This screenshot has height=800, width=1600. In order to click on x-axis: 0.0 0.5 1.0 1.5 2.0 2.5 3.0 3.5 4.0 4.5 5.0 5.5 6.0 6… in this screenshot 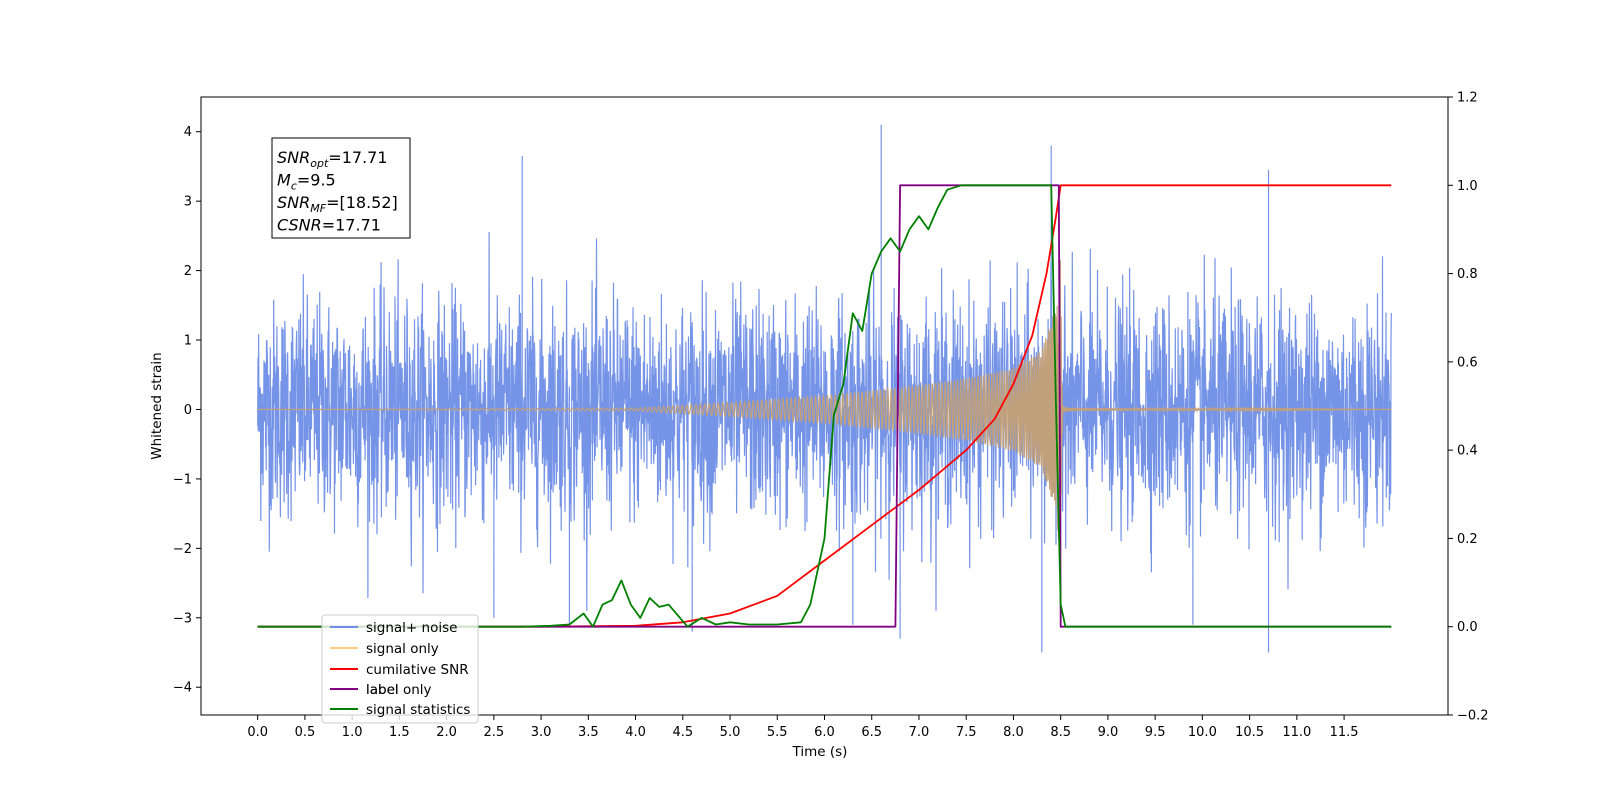, I will do `click(803, 727)`.